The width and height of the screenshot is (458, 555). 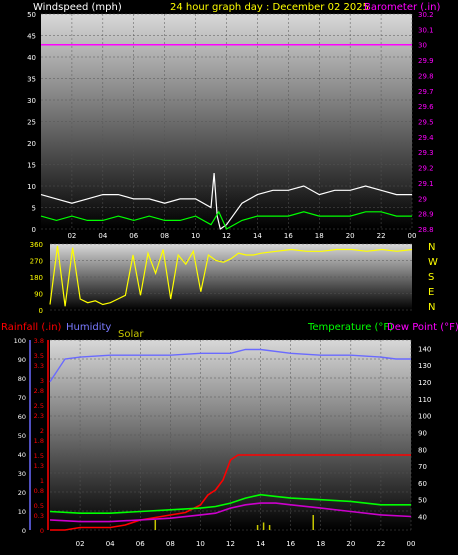 What do you see at coordinates (131, 334) in the screenshot?
I see `solar-label: Solar` at bounding box center [131, 334].